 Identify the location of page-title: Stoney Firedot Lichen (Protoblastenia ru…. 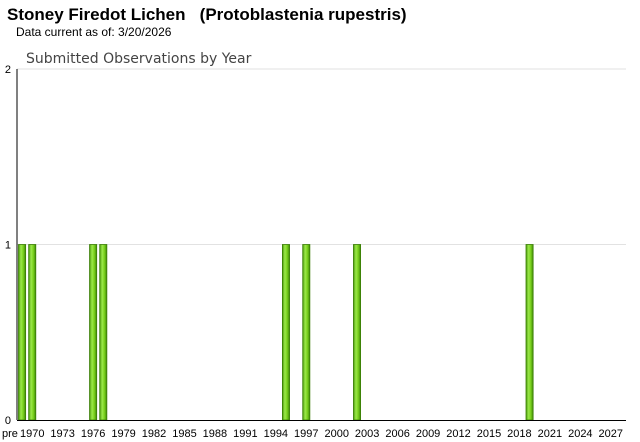
(207, 14).